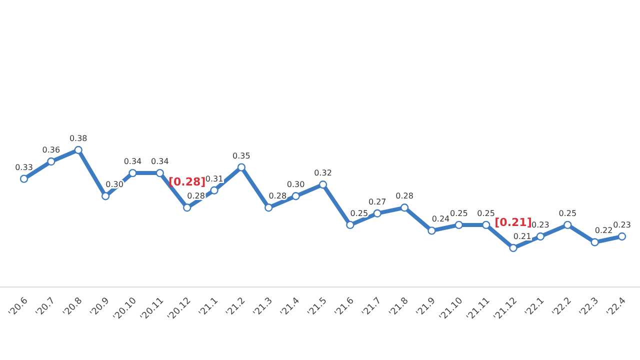 The width and height of the screenshot is (640, 360). I want to click on annotation: [0.28], so click(187, 182).